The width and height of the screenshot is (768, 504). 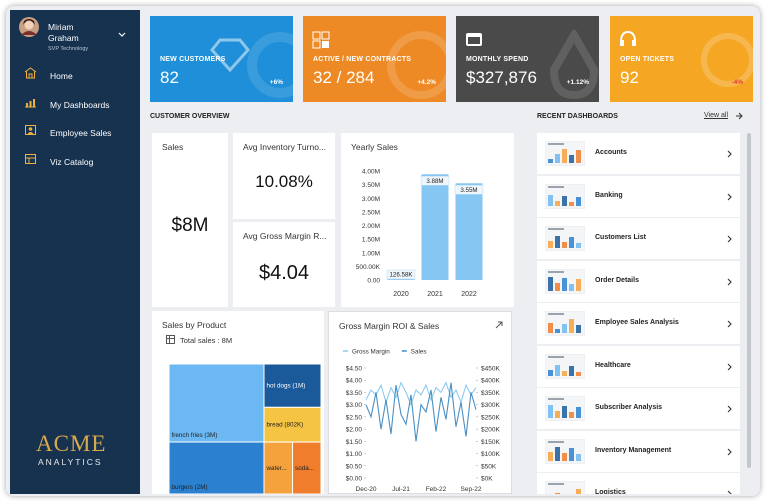 I want to click on nav-item: Home, so click(x=61, y=76).